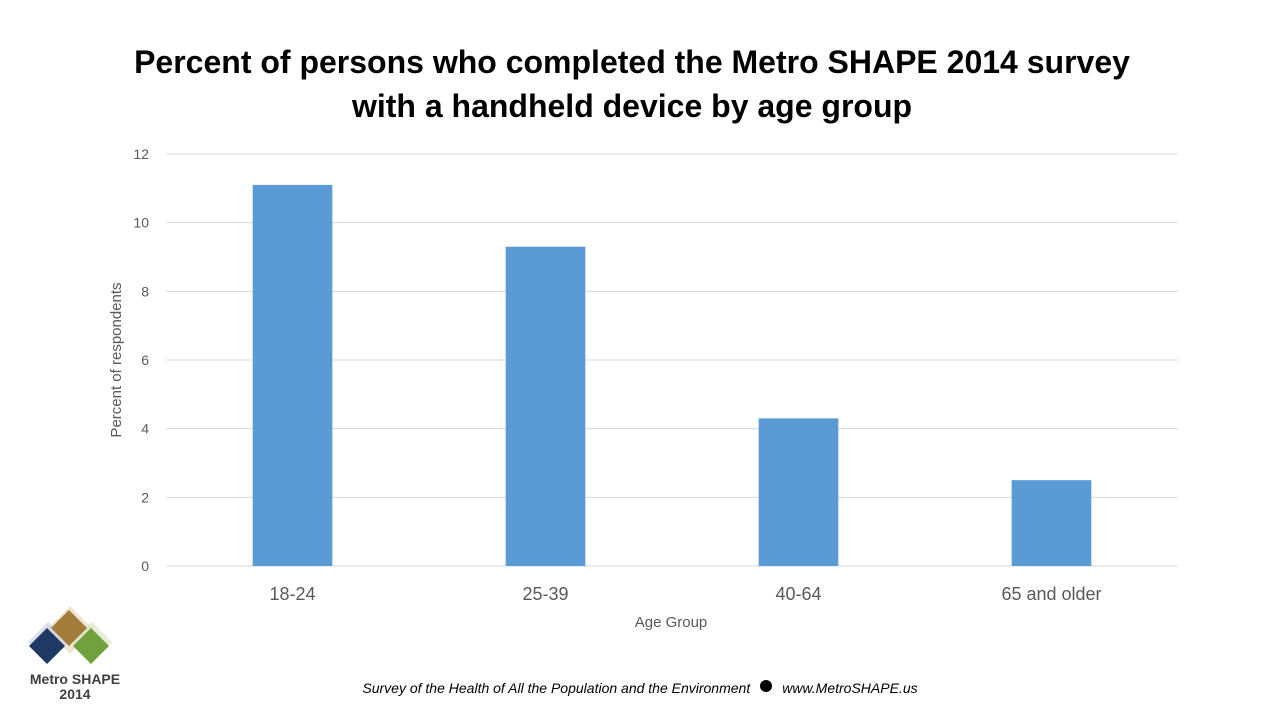  Describe the element at coordinates (766, 686) in the screenshot. I see `bullet-icon` at that location.